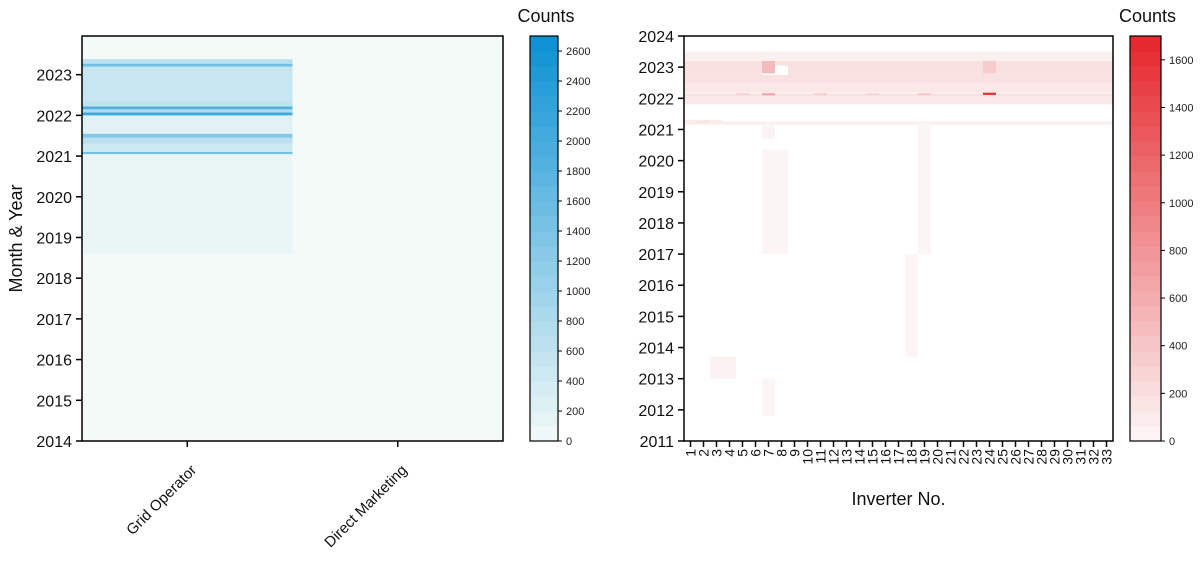 The width and height of the screenshot is (1200, 562). What do you see at coordinates (54, 76) in the screenshot?
I see `y-tick-label: 2023` at bounding box center [54, 76].